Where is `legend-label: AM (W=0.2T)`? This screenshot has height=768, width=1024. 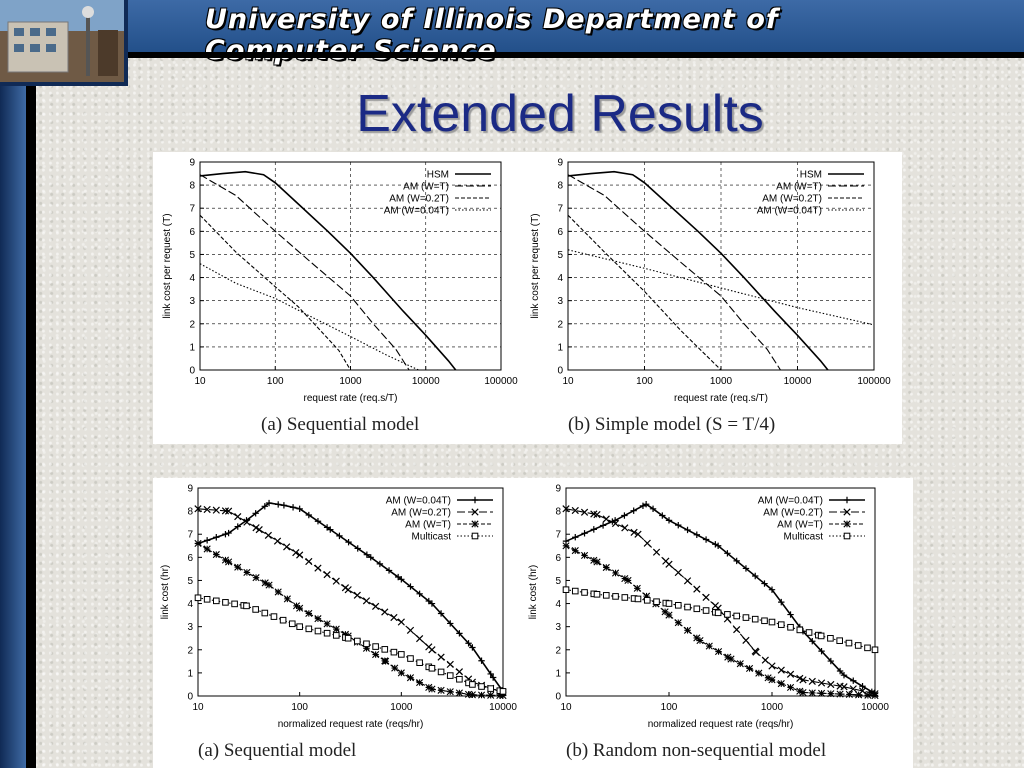 legend-label: AM (W=0.2T) is located at coordinates (792, 199).